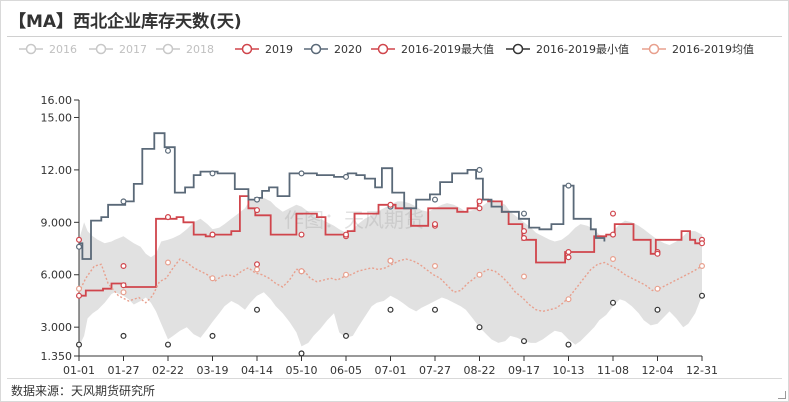  What do you see at coordinates (613, 370) in the screenshot?
I see `x-tick-label: 11-08` at bounding box center [613, 370].